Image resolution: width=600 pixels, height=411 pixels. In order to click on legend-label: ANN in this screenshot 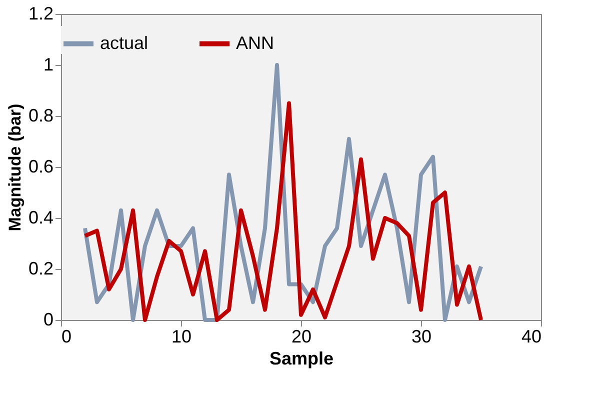, I will do `click(255, 42)`.